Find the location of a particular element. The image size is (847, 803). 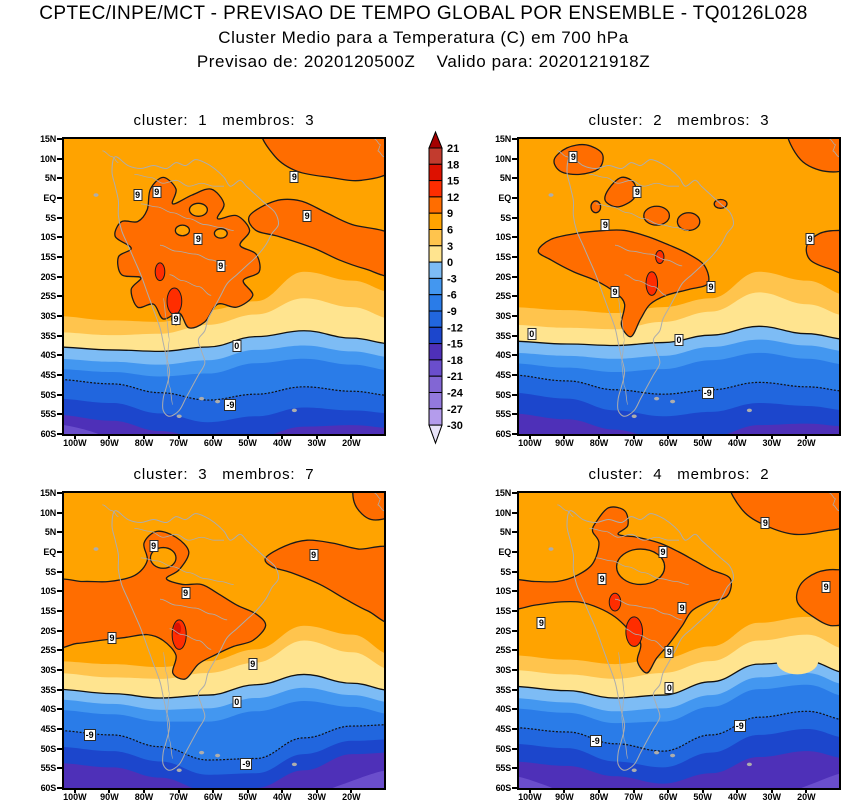

colorbar-label: -3 is located at coordinates (452, 279).